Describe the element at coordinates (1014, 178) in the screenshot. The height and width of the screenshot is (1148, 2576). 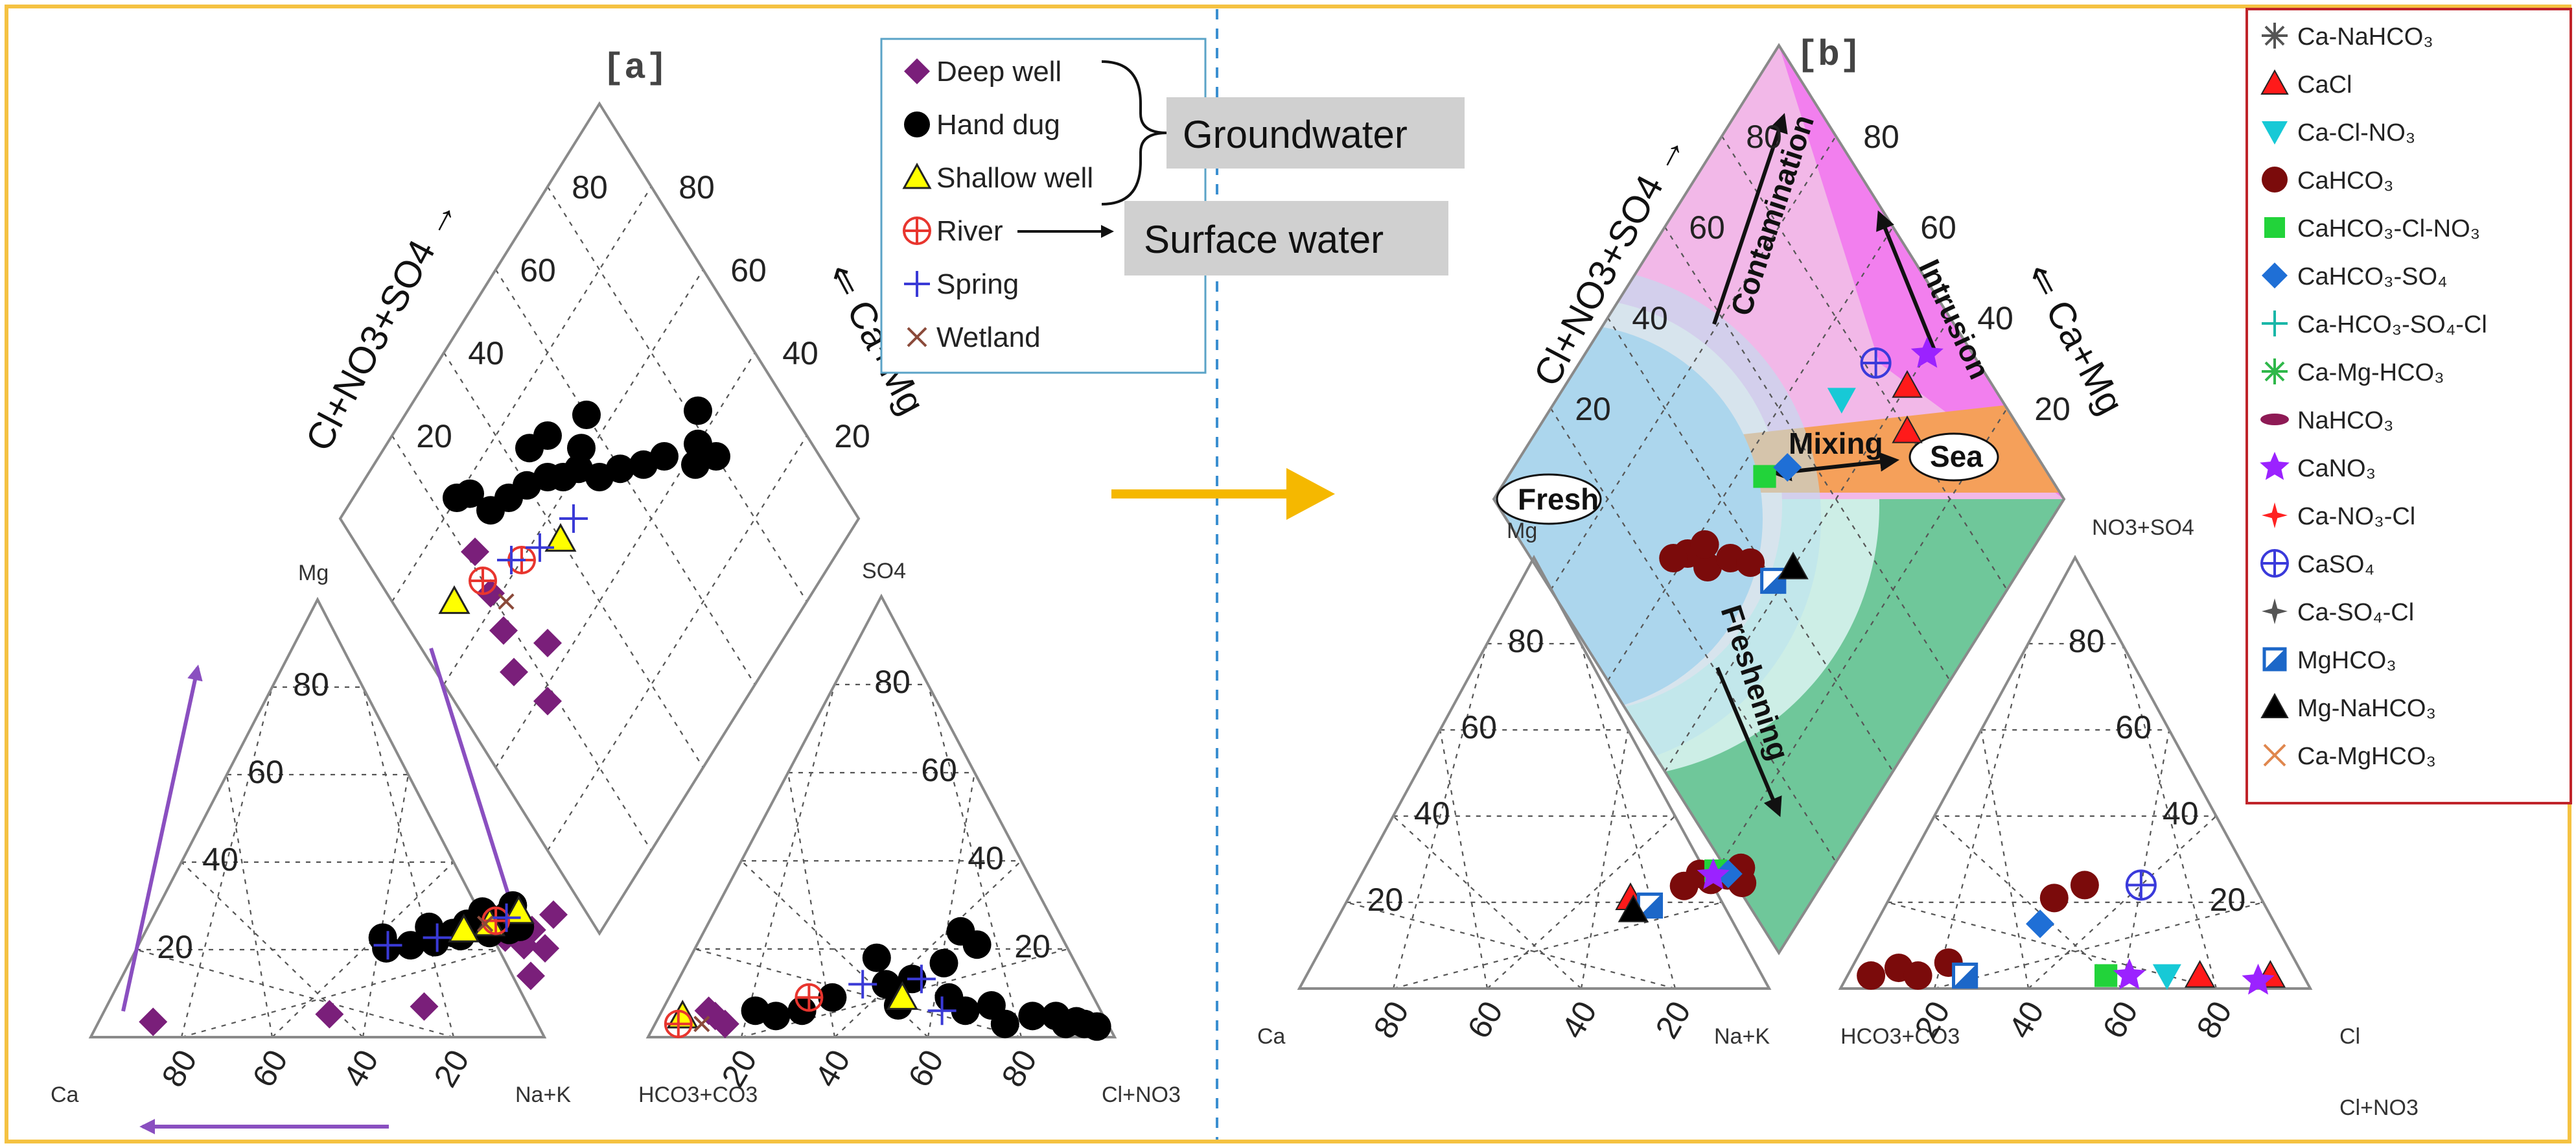
I see `legend-a-label: Shallow well` at that location.